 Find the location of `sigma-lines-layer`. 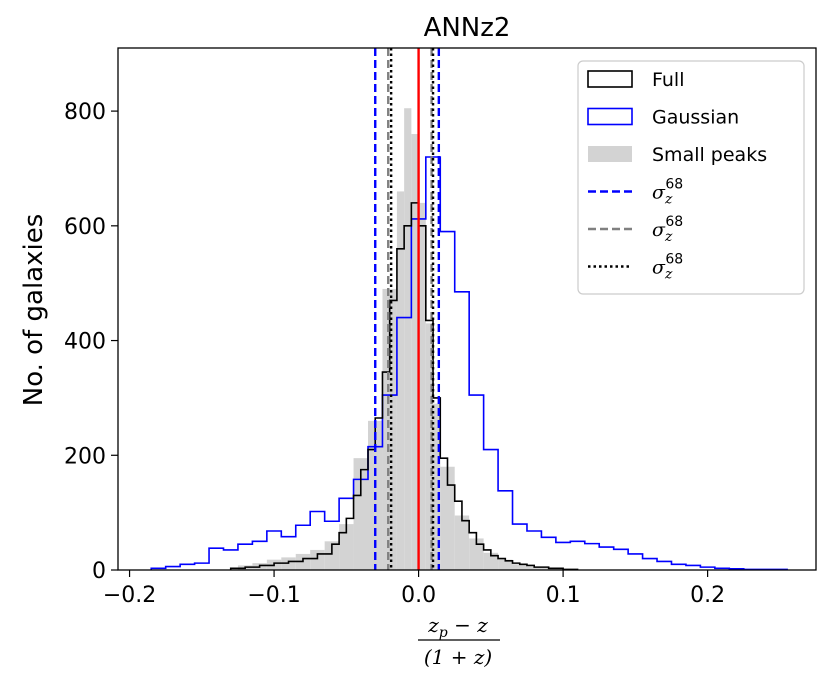

sigma-lines-layer is located at coordinates (407, 309).